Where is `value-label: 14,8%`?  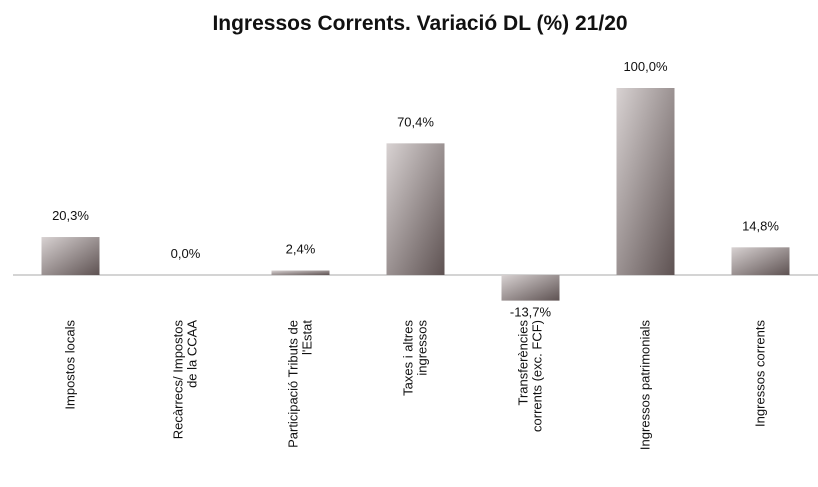
value-label: 14,8% is located at coordinates (760, 225).